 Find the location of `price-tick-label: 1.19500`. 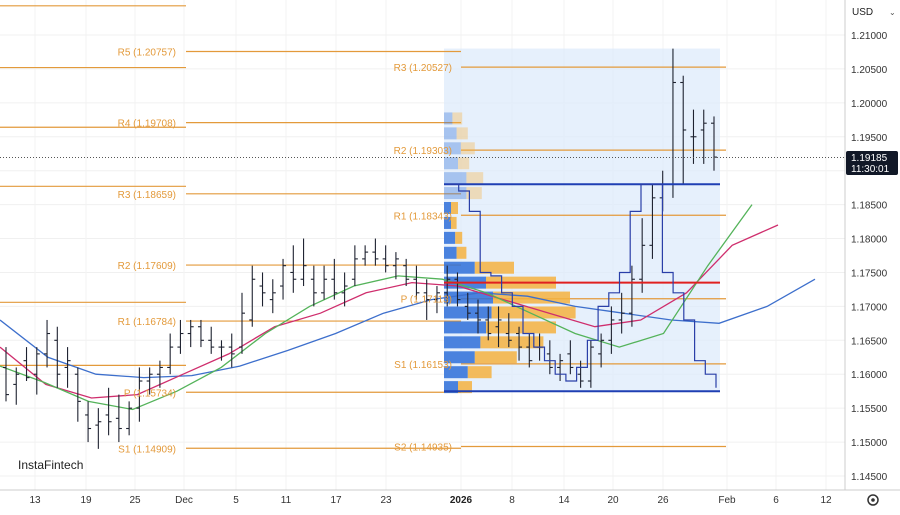

price-tick-label: 1.19500 is located at coordinates (869, 138).